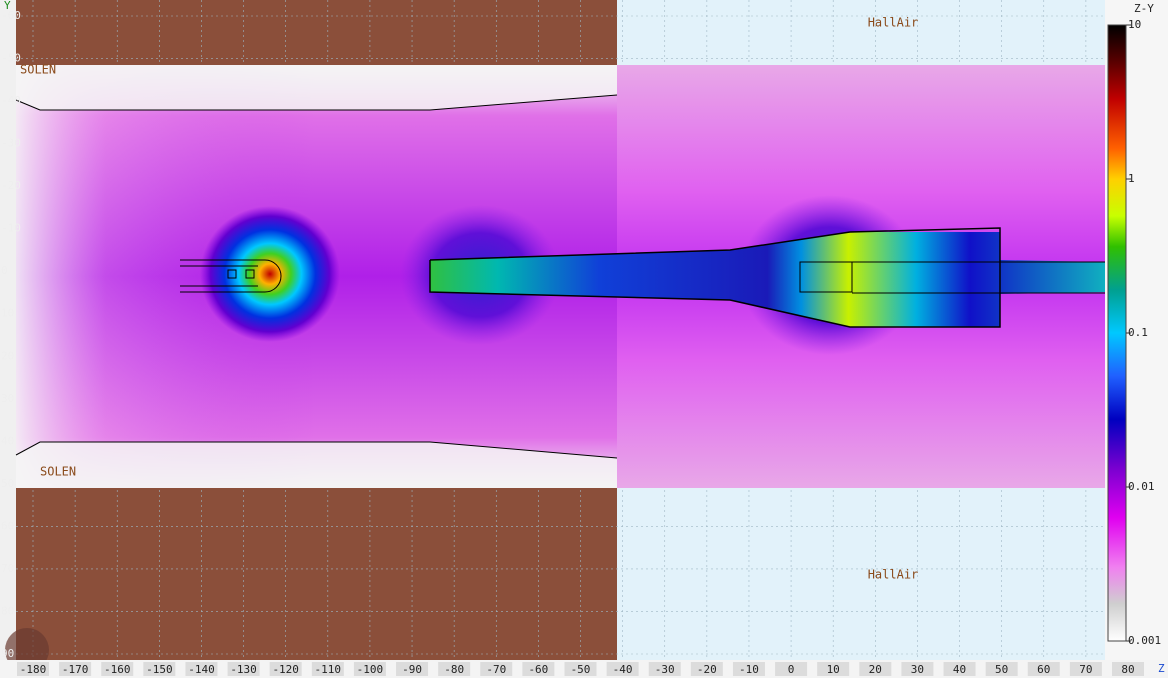  What do you see at coordinates (11, 100) in the screenshot?
I see `y-tick-label: -40` at bounding box center [11, 100].